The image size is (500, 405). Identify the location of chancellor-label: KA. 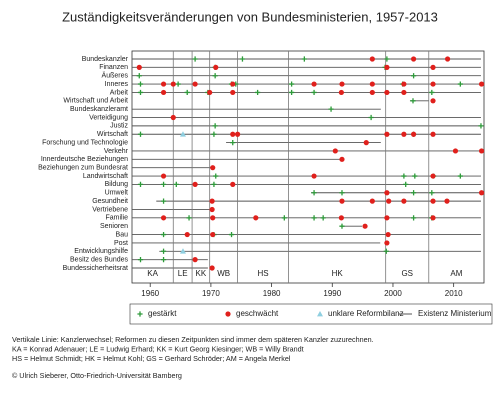
(152, 273).